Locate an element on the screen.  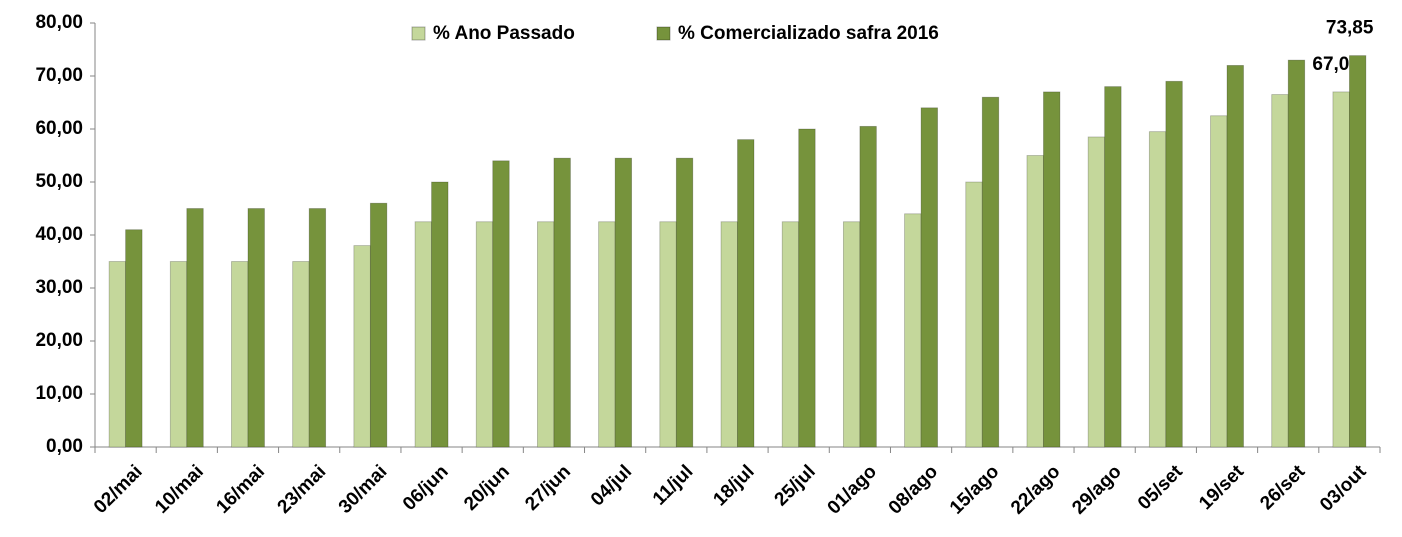
x-tick-label: 19/set is located at coordinates (1221, 487).